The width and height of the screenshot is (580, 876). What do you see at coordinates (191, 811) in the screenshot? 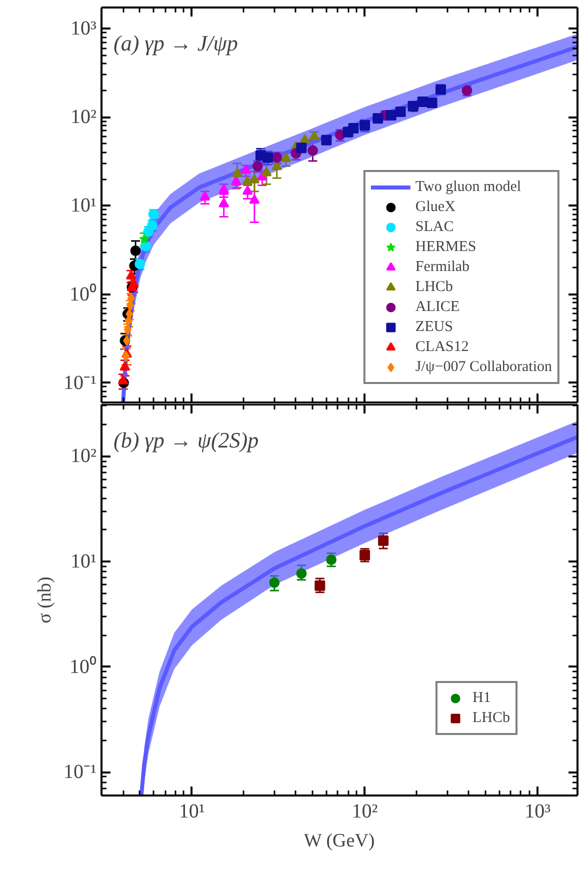
I see `x-tick-label: 10¹` at bounding box center [191, 811].